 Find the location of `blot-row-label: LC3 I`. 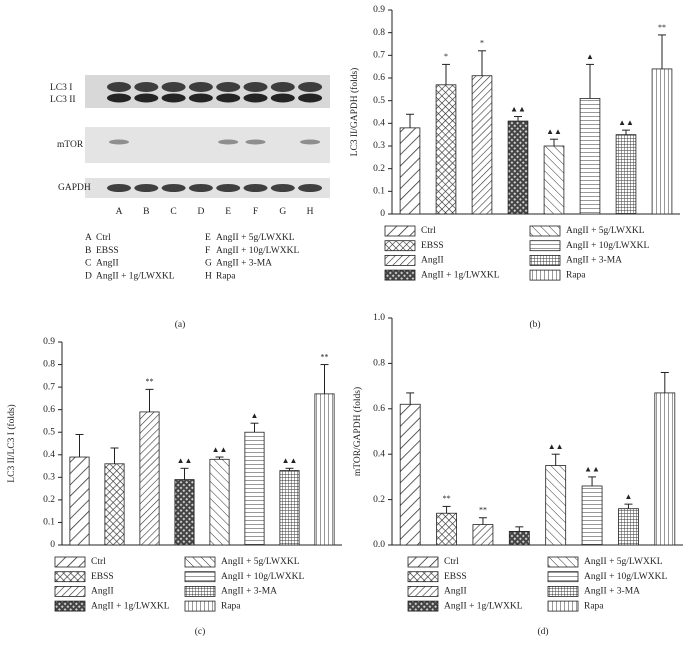

blot-row-label: LC3 I is located at coordinates (61, 88).